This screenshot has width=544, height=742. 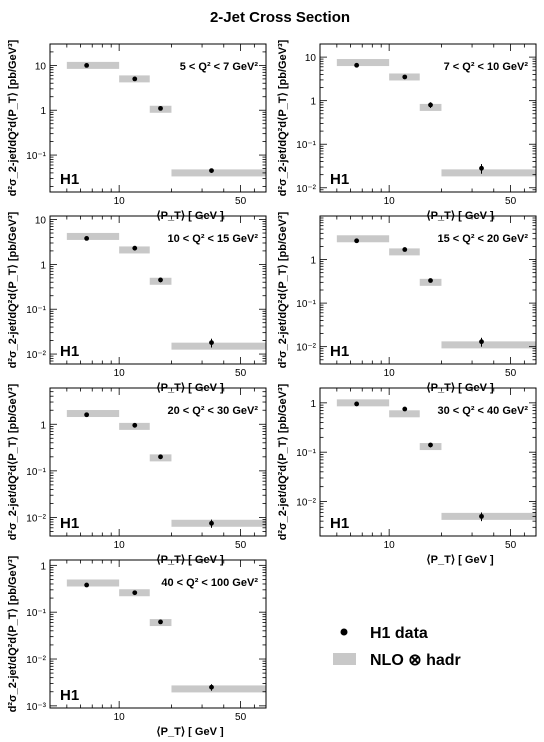 What do you see at coordinates (213, 411) in the screenshot?
I see `q2-range-label: 20 < Q² < 30 GeV²` at bounding box center [213, 411].